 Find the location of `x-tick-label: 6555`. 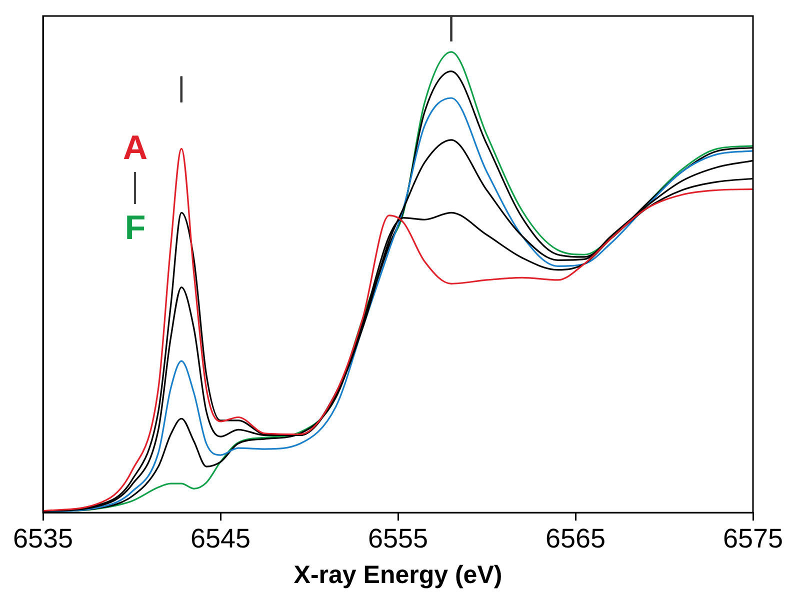

x-tick-label: 6555 is located at coordinates (398, 538).